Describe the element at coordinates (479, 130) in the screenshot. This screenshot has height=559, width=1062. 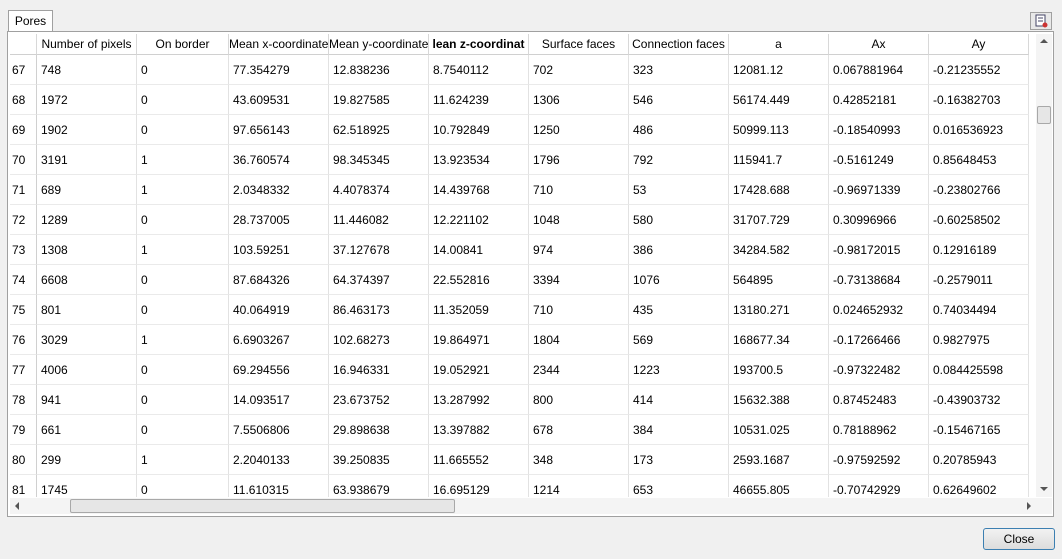
I see `cell: 10.792849` at that location.